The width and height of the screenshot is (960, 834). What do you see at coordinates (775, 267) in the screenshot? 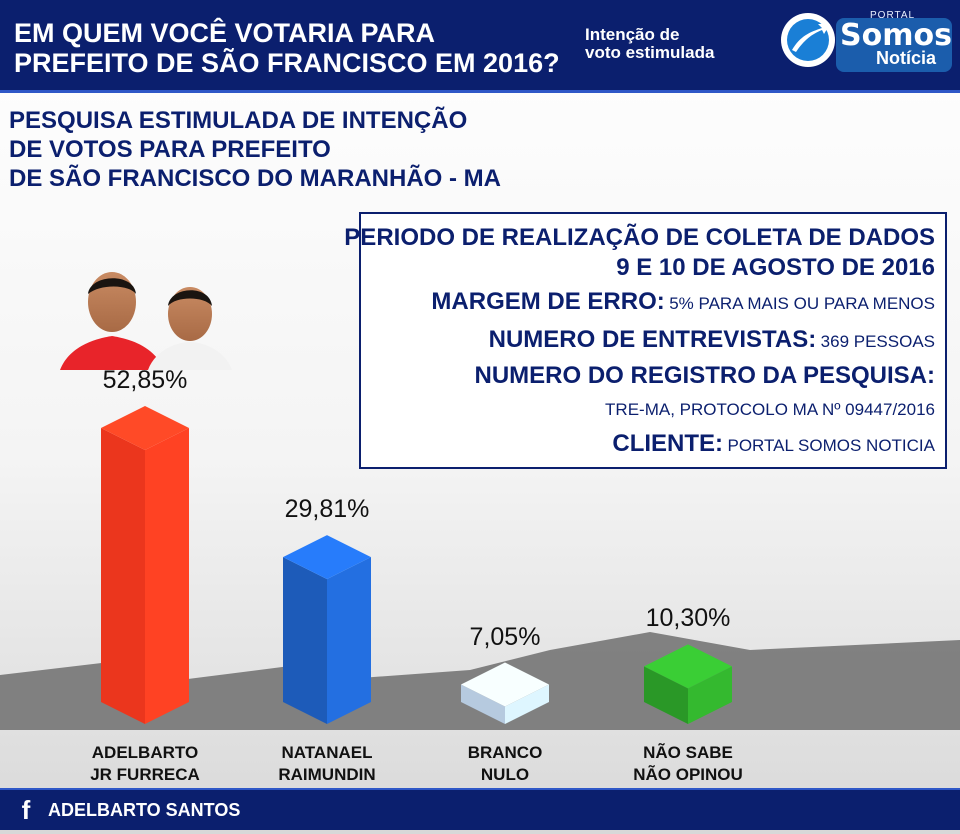
I see `period-value: 9 E 10 DE AGOSTO DE 2016` at bounding box center [775, 267].